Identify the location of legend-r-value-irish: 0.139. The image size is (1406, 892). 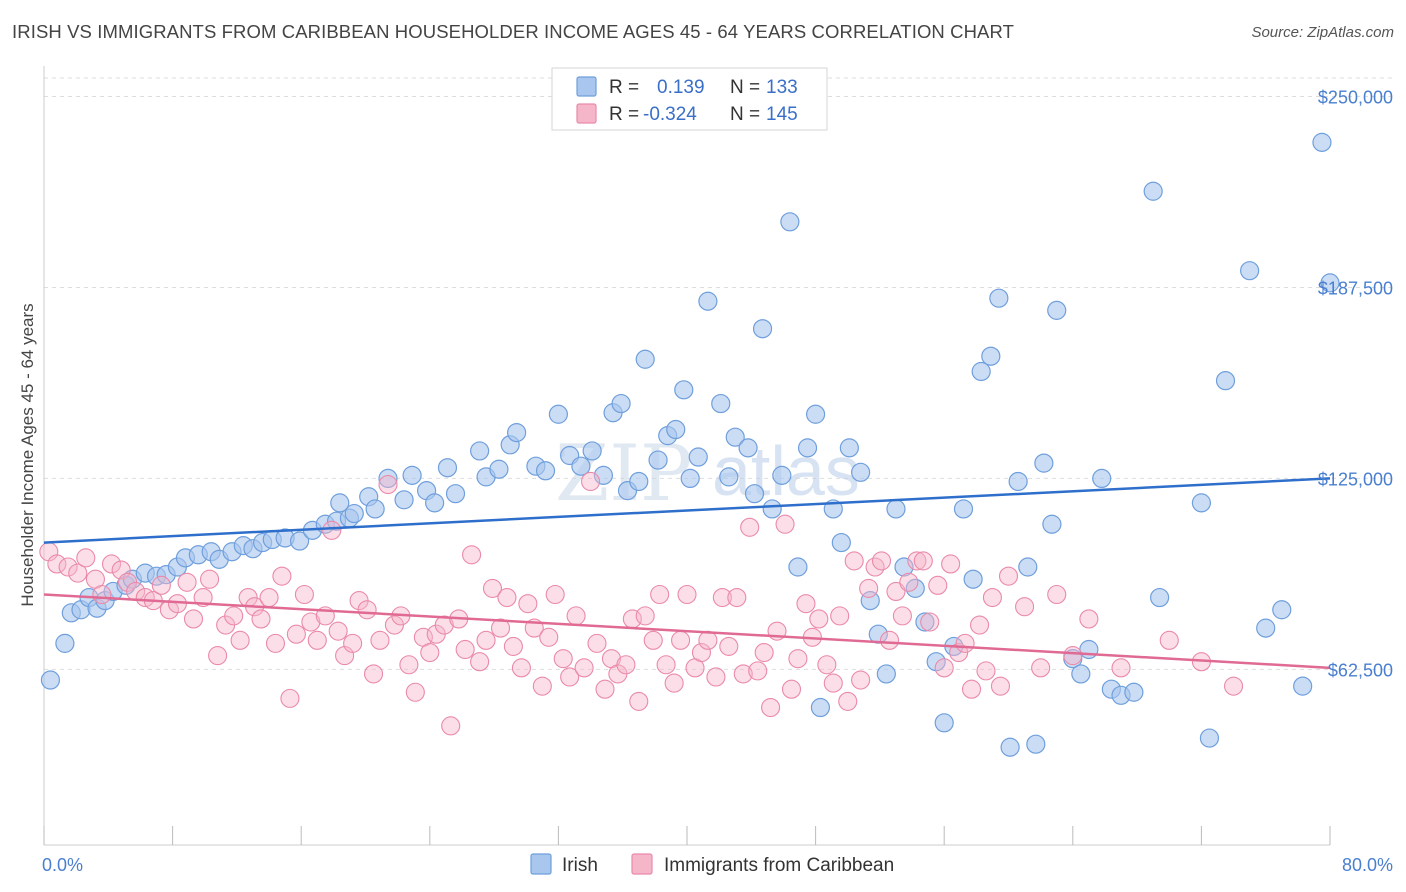
(681, 87).